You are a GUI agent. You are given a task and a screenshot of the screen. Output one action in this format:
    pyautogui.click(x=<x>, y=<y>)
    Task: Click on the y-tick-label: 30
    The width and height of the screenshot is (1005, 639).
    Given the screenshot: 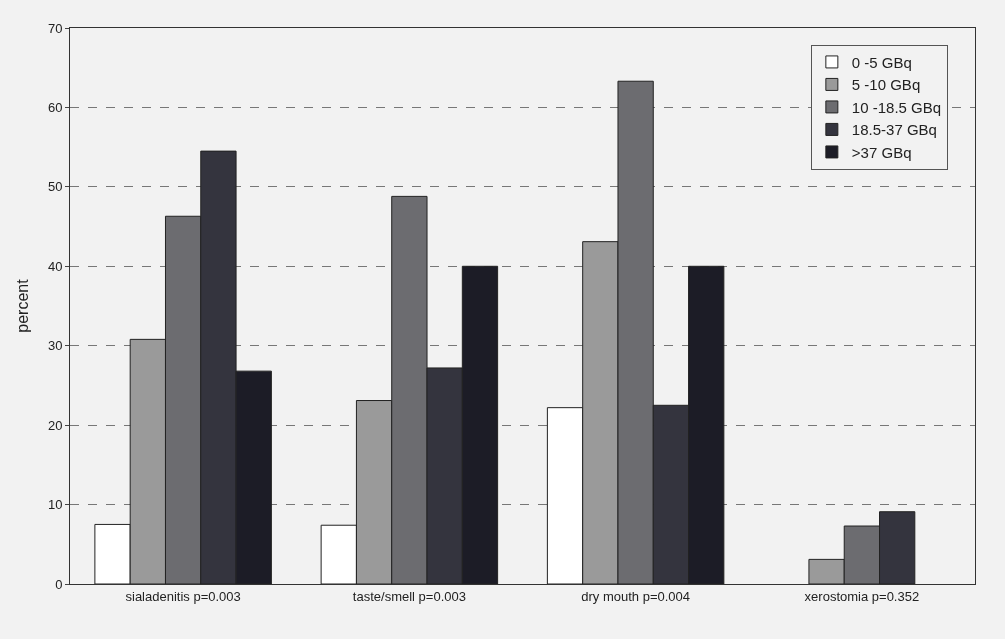 What is the action you would take?
    pyautogui.click(x=55, y=346)
    